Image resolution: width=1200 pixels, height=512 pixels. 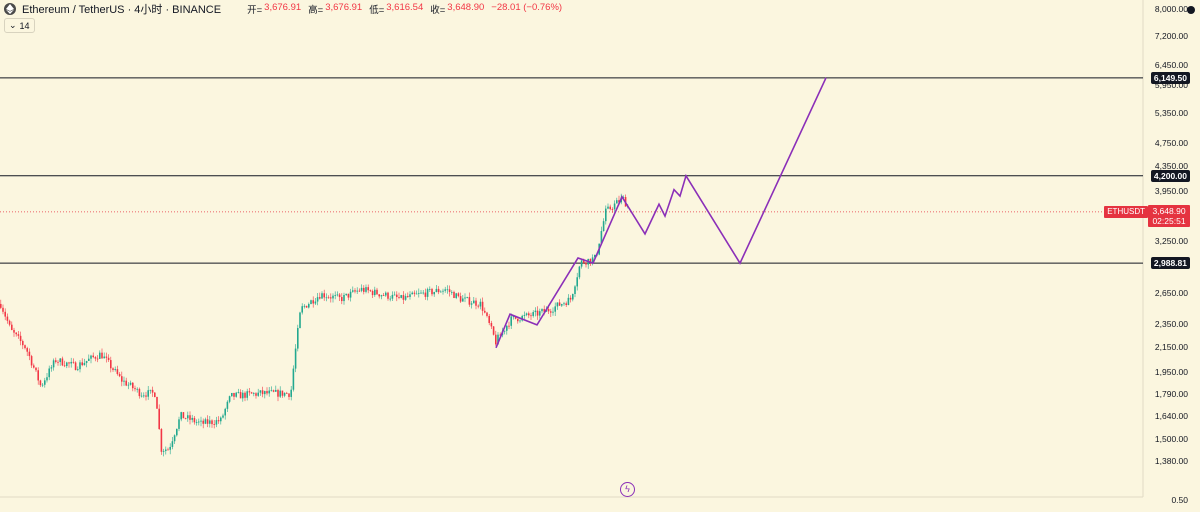 I want to click on price-axis-tick: 1,500.00, so click(x=1171, y=439).